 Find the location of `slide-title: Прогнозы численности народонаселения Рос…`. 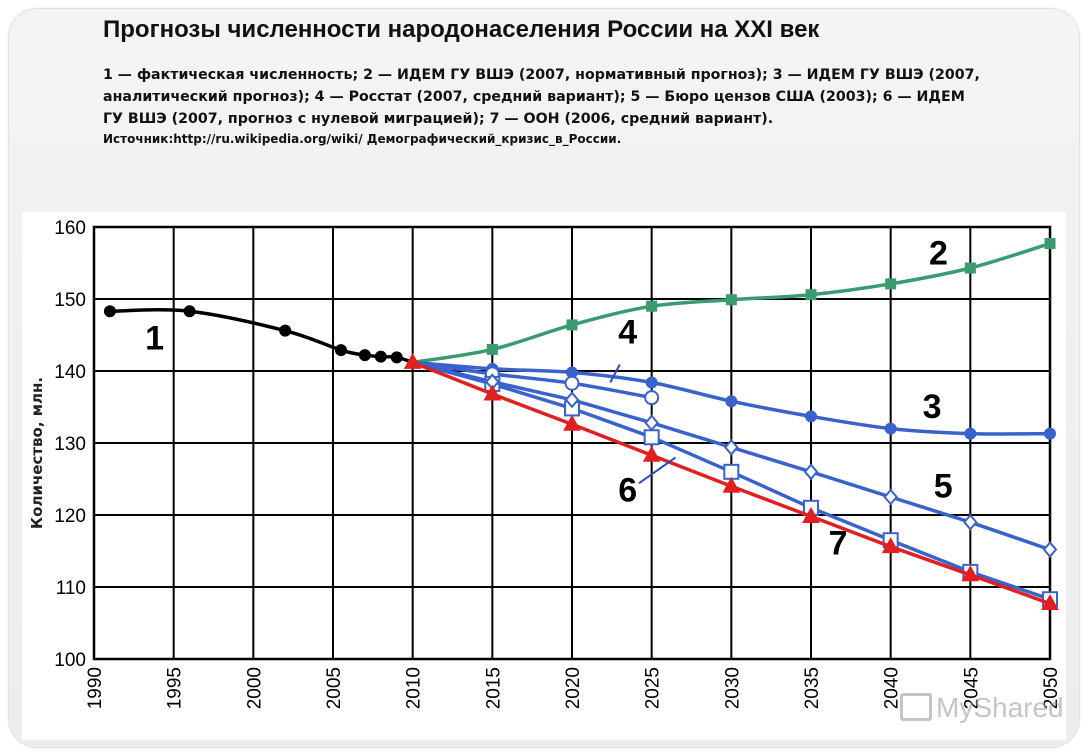

slide-title: Прогнозы численности народонаселения Рос… is located at coordinates (461, 29).